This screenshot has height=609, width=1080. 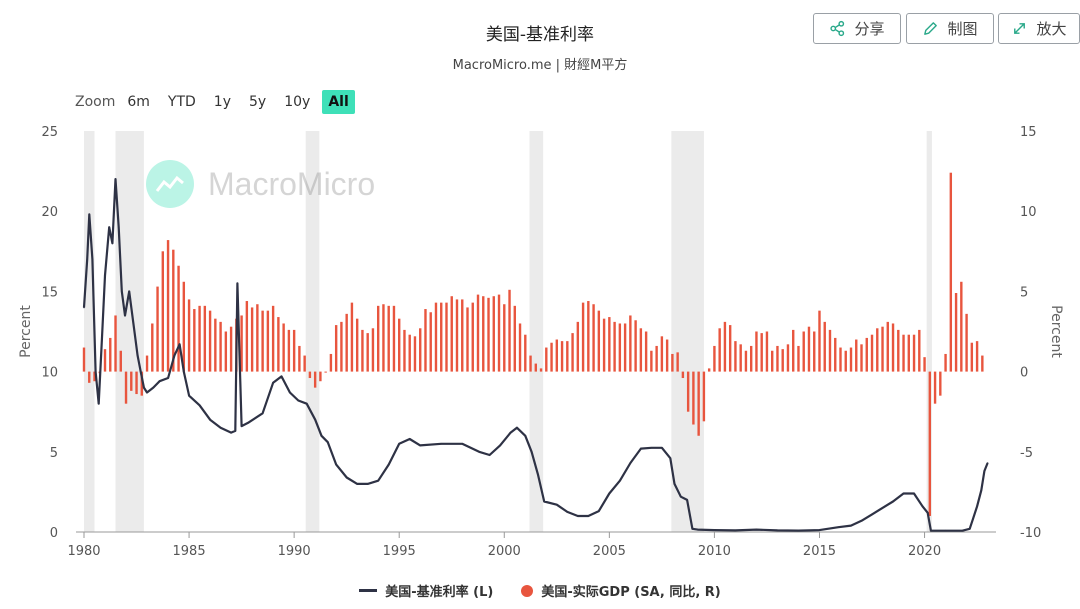 I want to click on y-left-tick-label: 10, so click(x=49, y=373).